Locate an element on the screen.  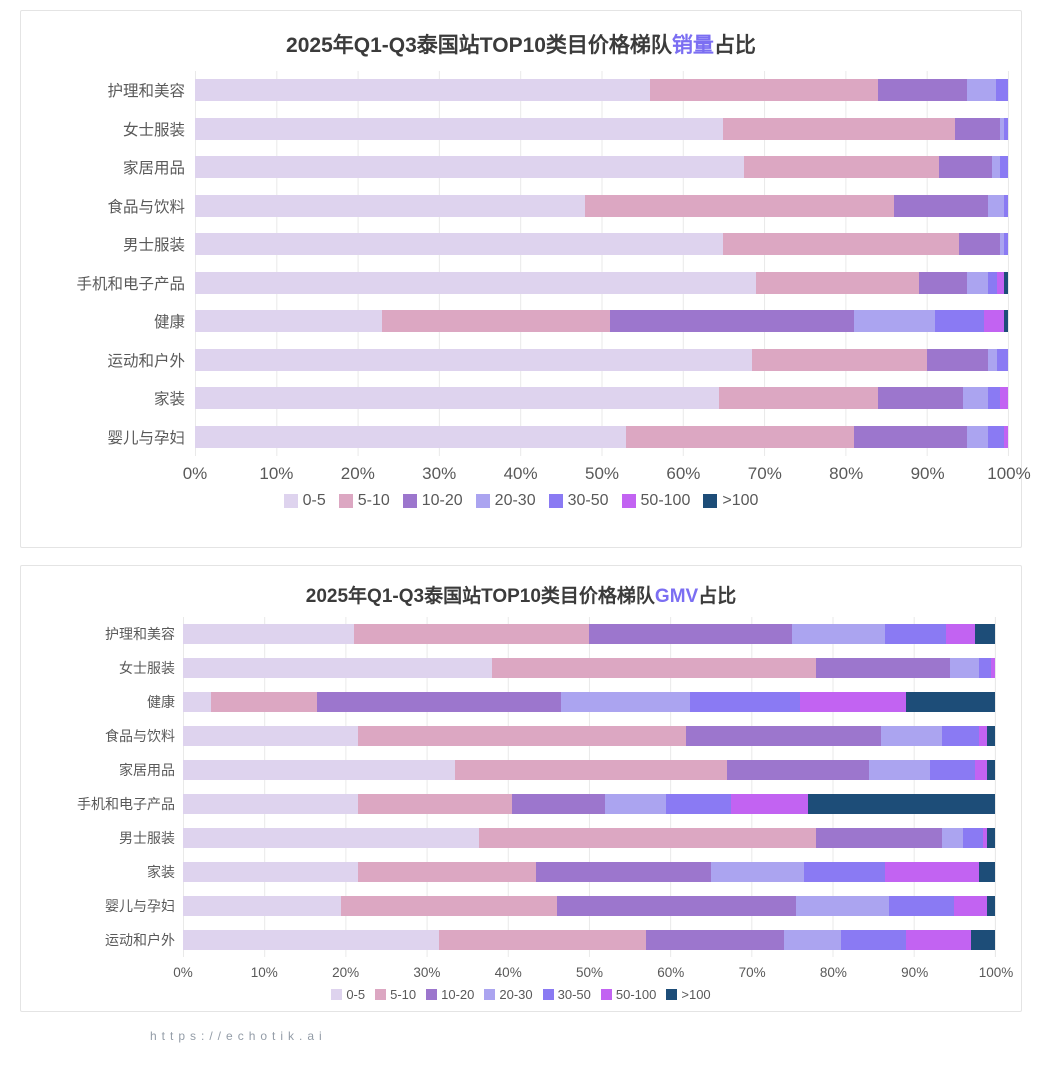
chart-title-highlight: 销量 is located at coordinates (692, 45).